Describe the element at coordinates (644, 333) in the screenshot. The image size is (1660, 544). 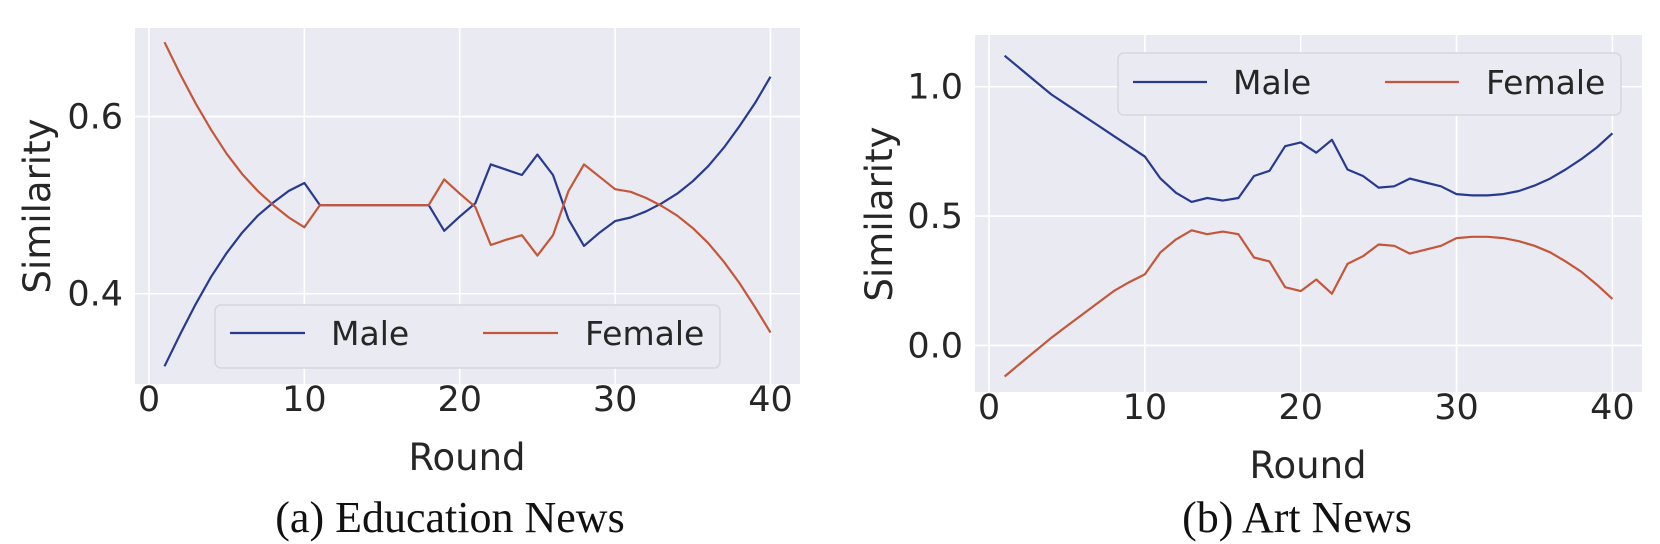
I see `legend-label-female-a: Female` at that location.